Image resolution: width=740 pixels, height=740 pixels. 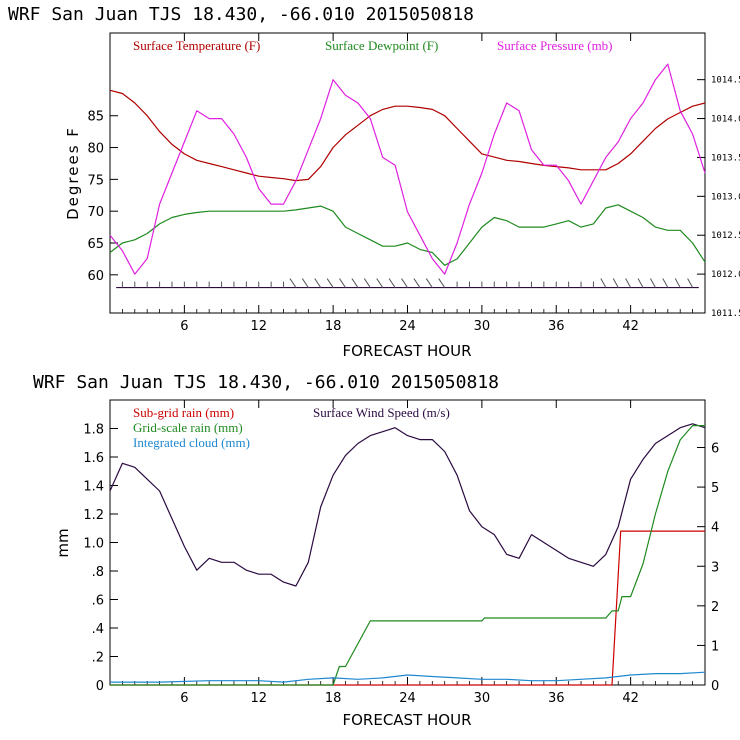 What do you see at coordinates (406, 351) in the screenshot?
I see `top-x-axis-label: FORECAST HOUR` at bounding box center [406, 351].